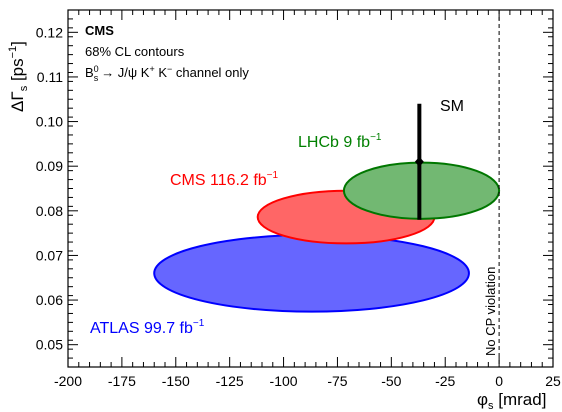 The height and width of the screenshot is (412, 562). I want to click on channel-label: B0 s → J/ψ K+ K− channel only, so click(167, 73).